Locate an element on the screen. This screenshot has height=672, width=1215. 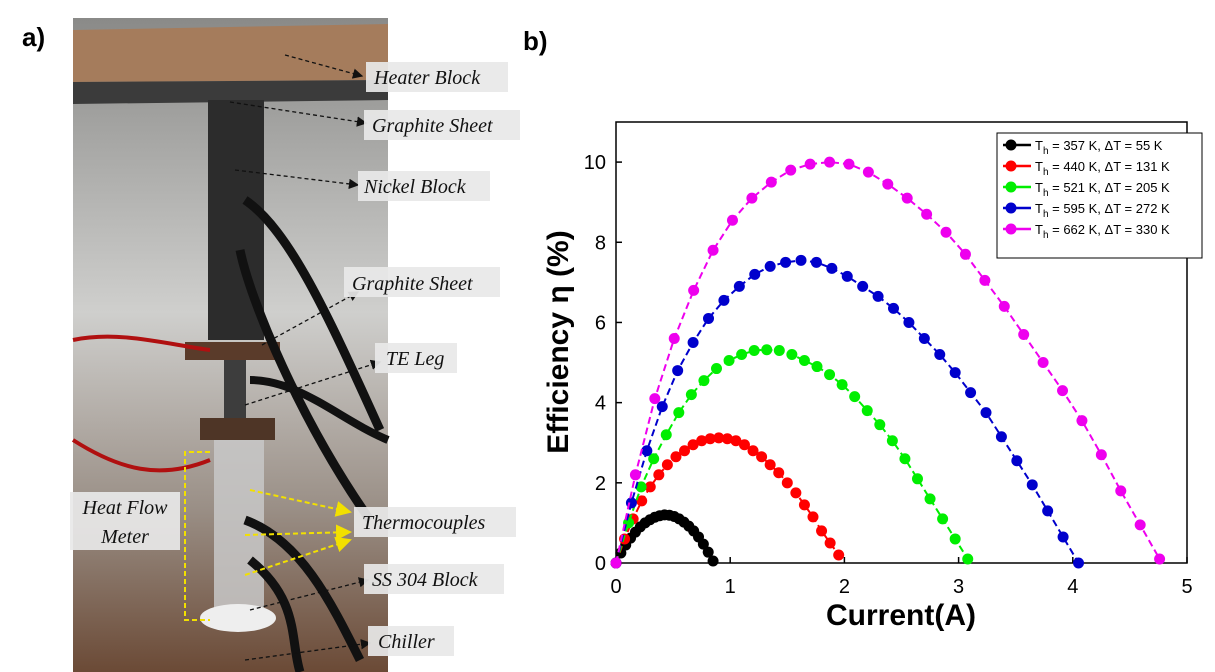
legend-label: Th = 595 K, ΔT = 272 K is located at coordinates (1102, 210).